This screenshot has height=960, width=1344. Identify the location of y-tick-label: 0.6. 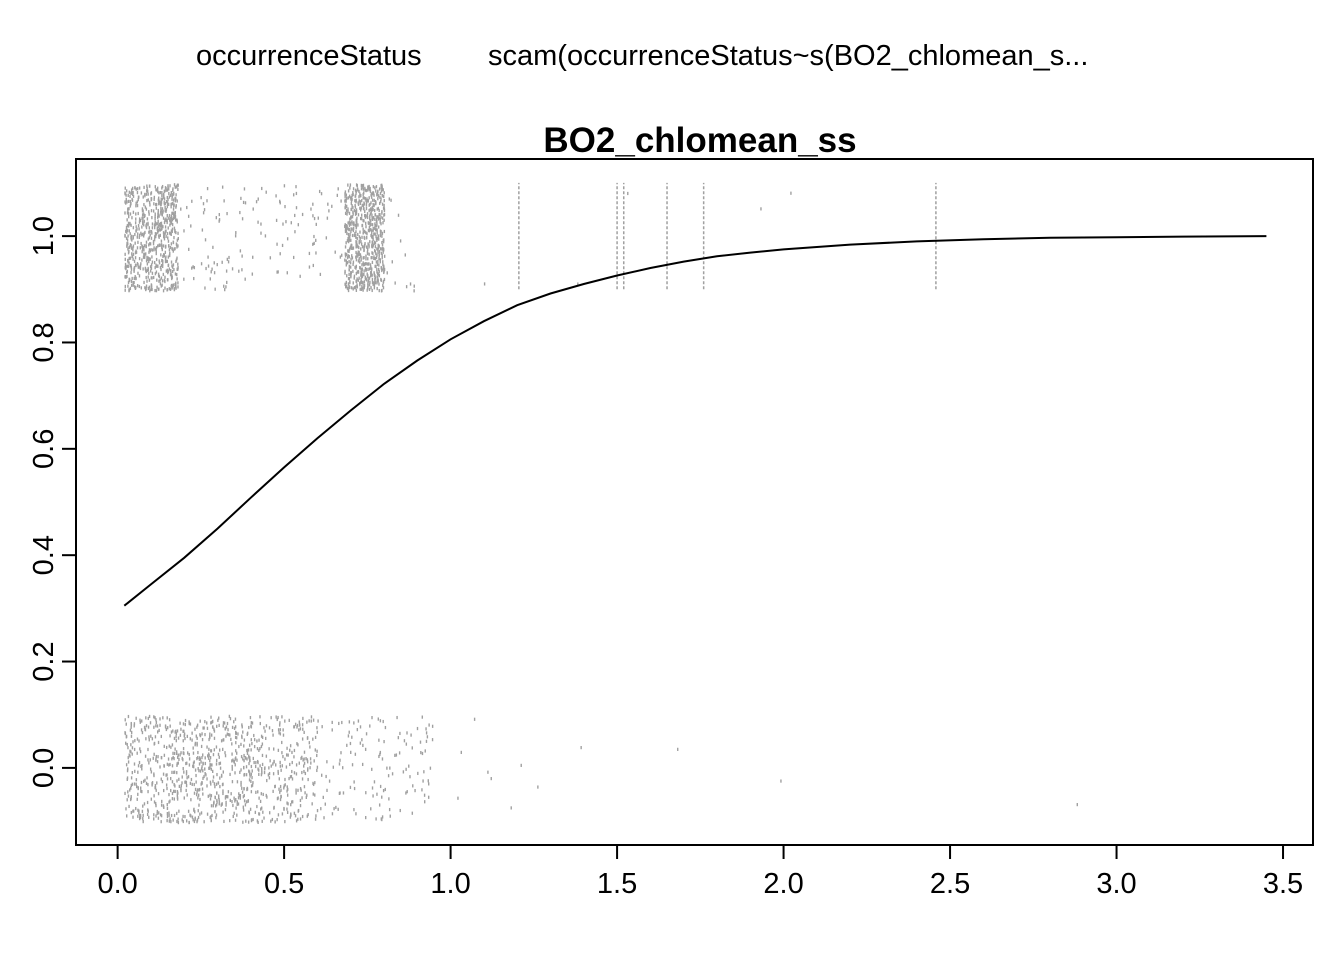
(44, 449).